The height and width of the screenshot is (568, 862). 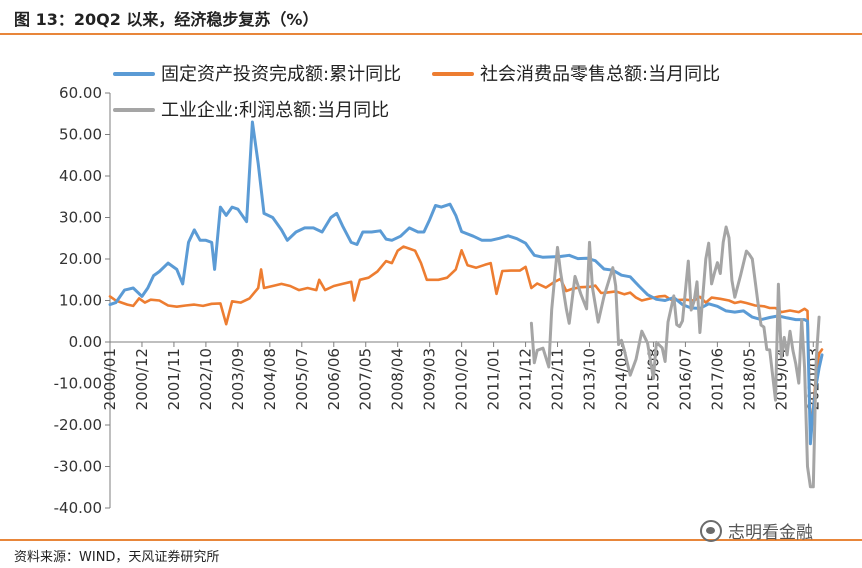 I want to click on x-tick-label: 2016/07, so click(x=685, y=379).